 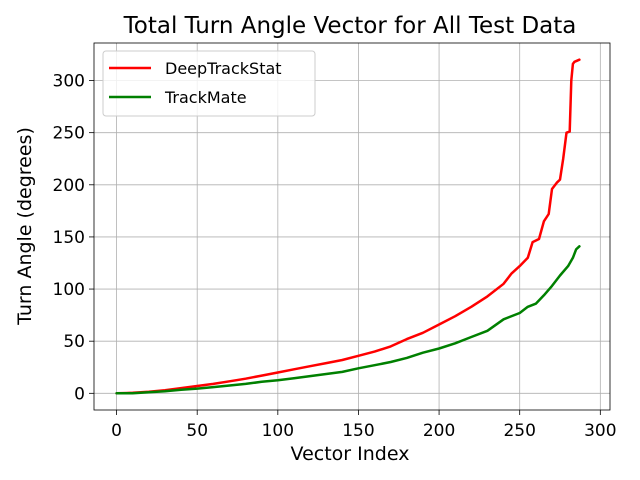 I want to click on x-axis-ticks: 0 50 100 150 200 250 300, so click(x=364, y=425).